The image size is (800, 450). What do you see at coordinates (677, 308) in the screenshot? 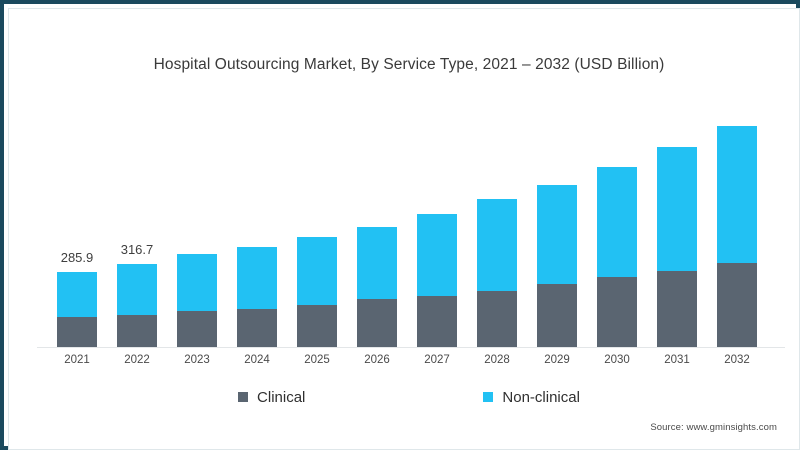
I see `bar-segment-clinical-2031` at bounding box center [677, 308].